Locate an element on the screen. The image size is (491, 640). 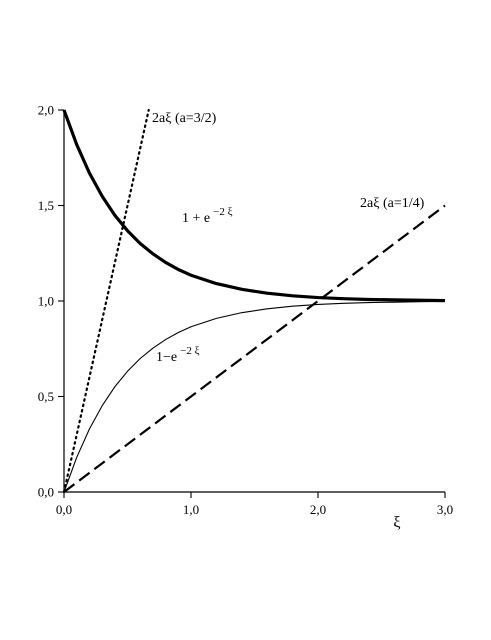
series-one-plus-exp-label-exponent: −2 ξ is located at coordinates (222, 212).